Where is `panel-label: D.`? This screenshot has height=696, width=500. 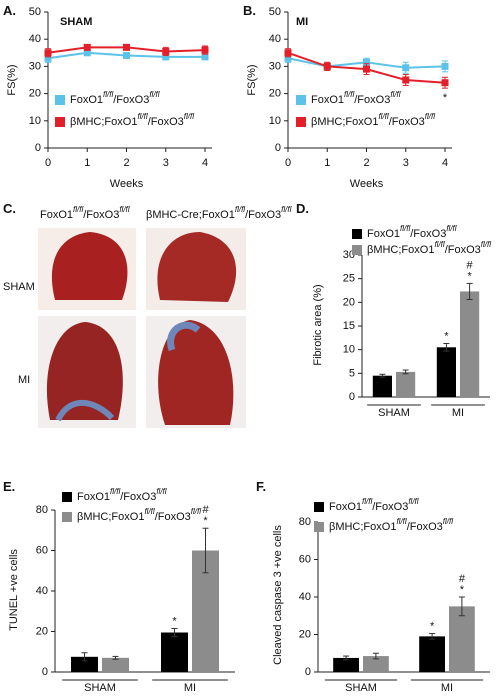
panel-label: D. is located at coordinates (302, 208).